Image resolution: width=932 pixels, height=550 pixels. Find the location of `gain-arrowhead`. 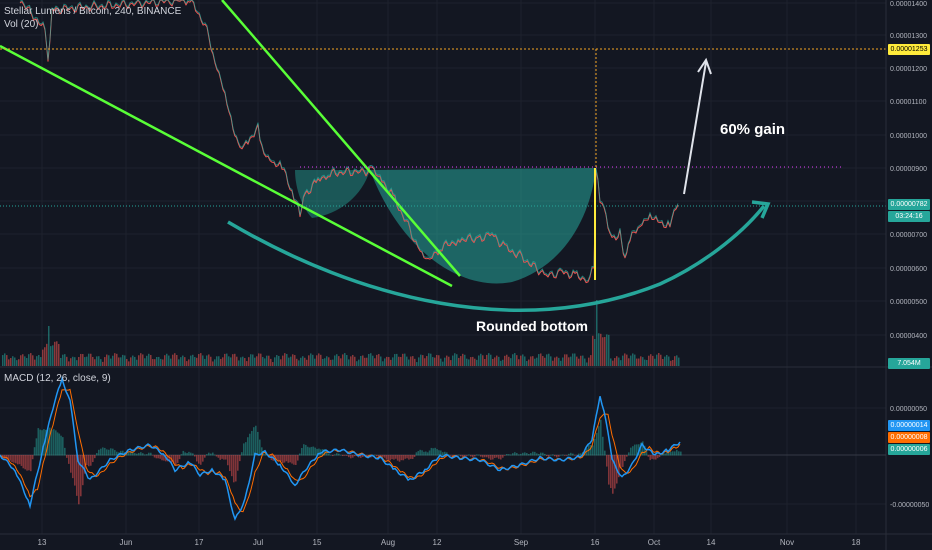

gain-arrowhead is located at coordinates (704, 66).